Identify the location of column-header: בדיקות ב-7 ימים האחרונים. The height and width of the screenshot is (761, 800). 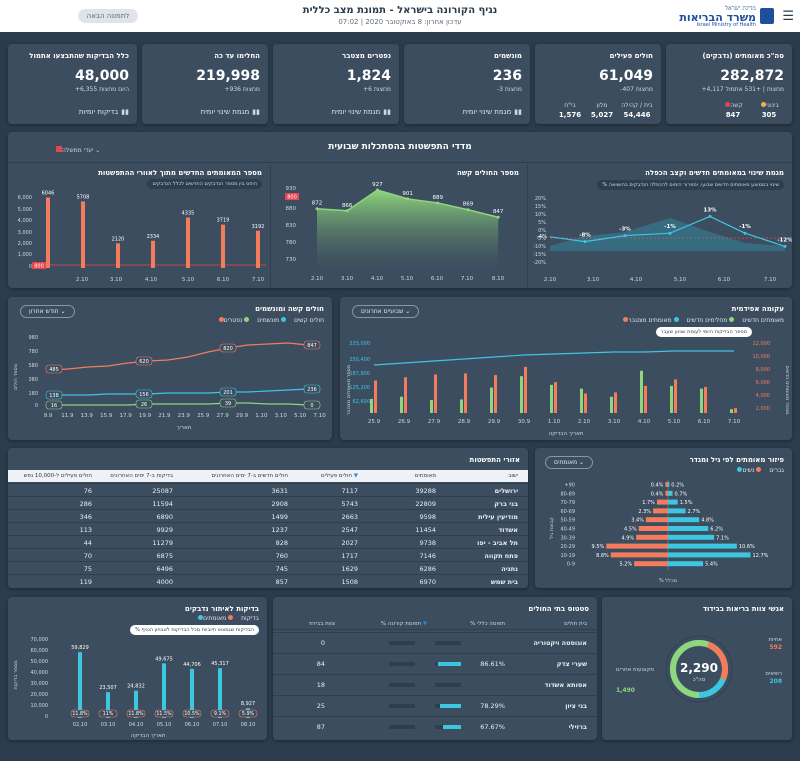
(141, 476).